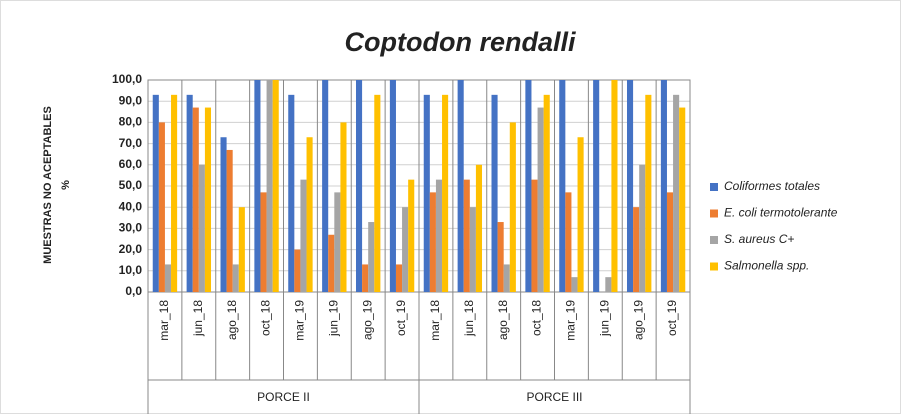 Image resolution: width=901 pixels, height=414 pixels. I want to click on group-label: PORCE III, so click(554, 397).